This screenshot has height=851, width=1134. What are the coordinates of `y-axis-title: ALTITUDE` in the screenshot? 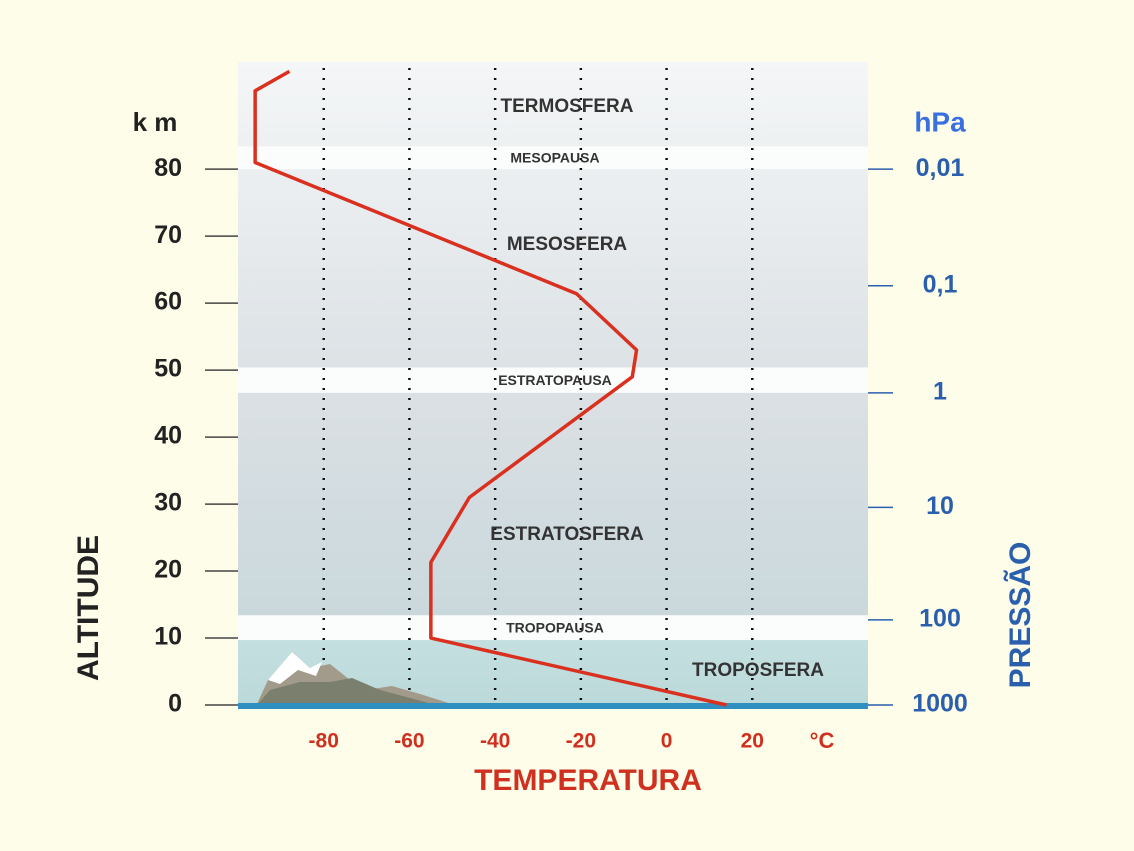 It's located at (88, 608).